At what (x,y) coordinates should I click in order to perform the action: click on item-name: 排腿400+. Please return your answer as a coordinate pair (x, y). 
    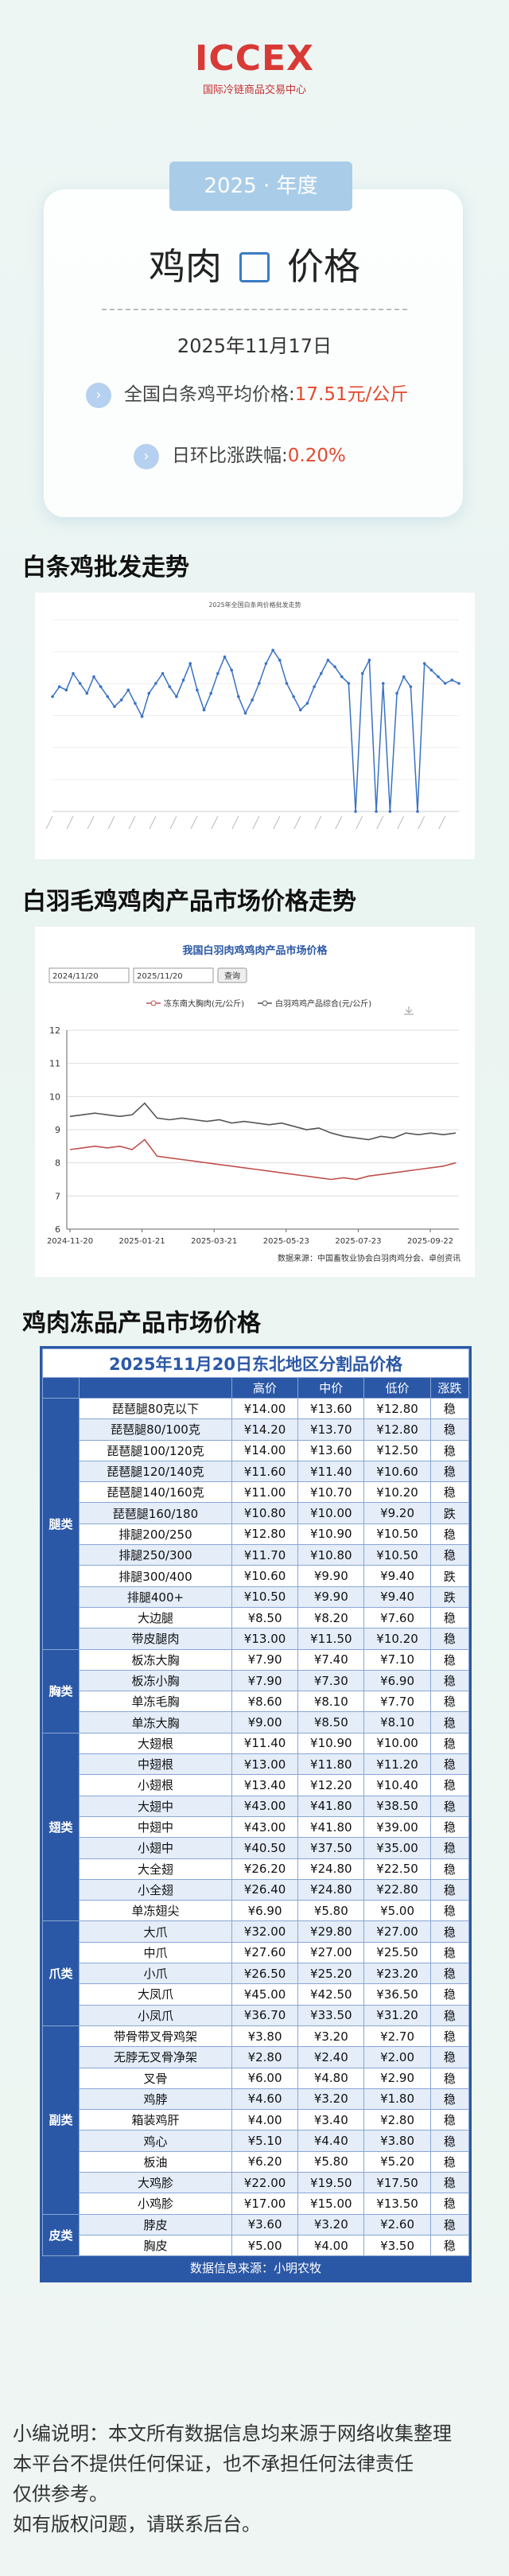
    Looking at the image, I should click on (155, 1597).